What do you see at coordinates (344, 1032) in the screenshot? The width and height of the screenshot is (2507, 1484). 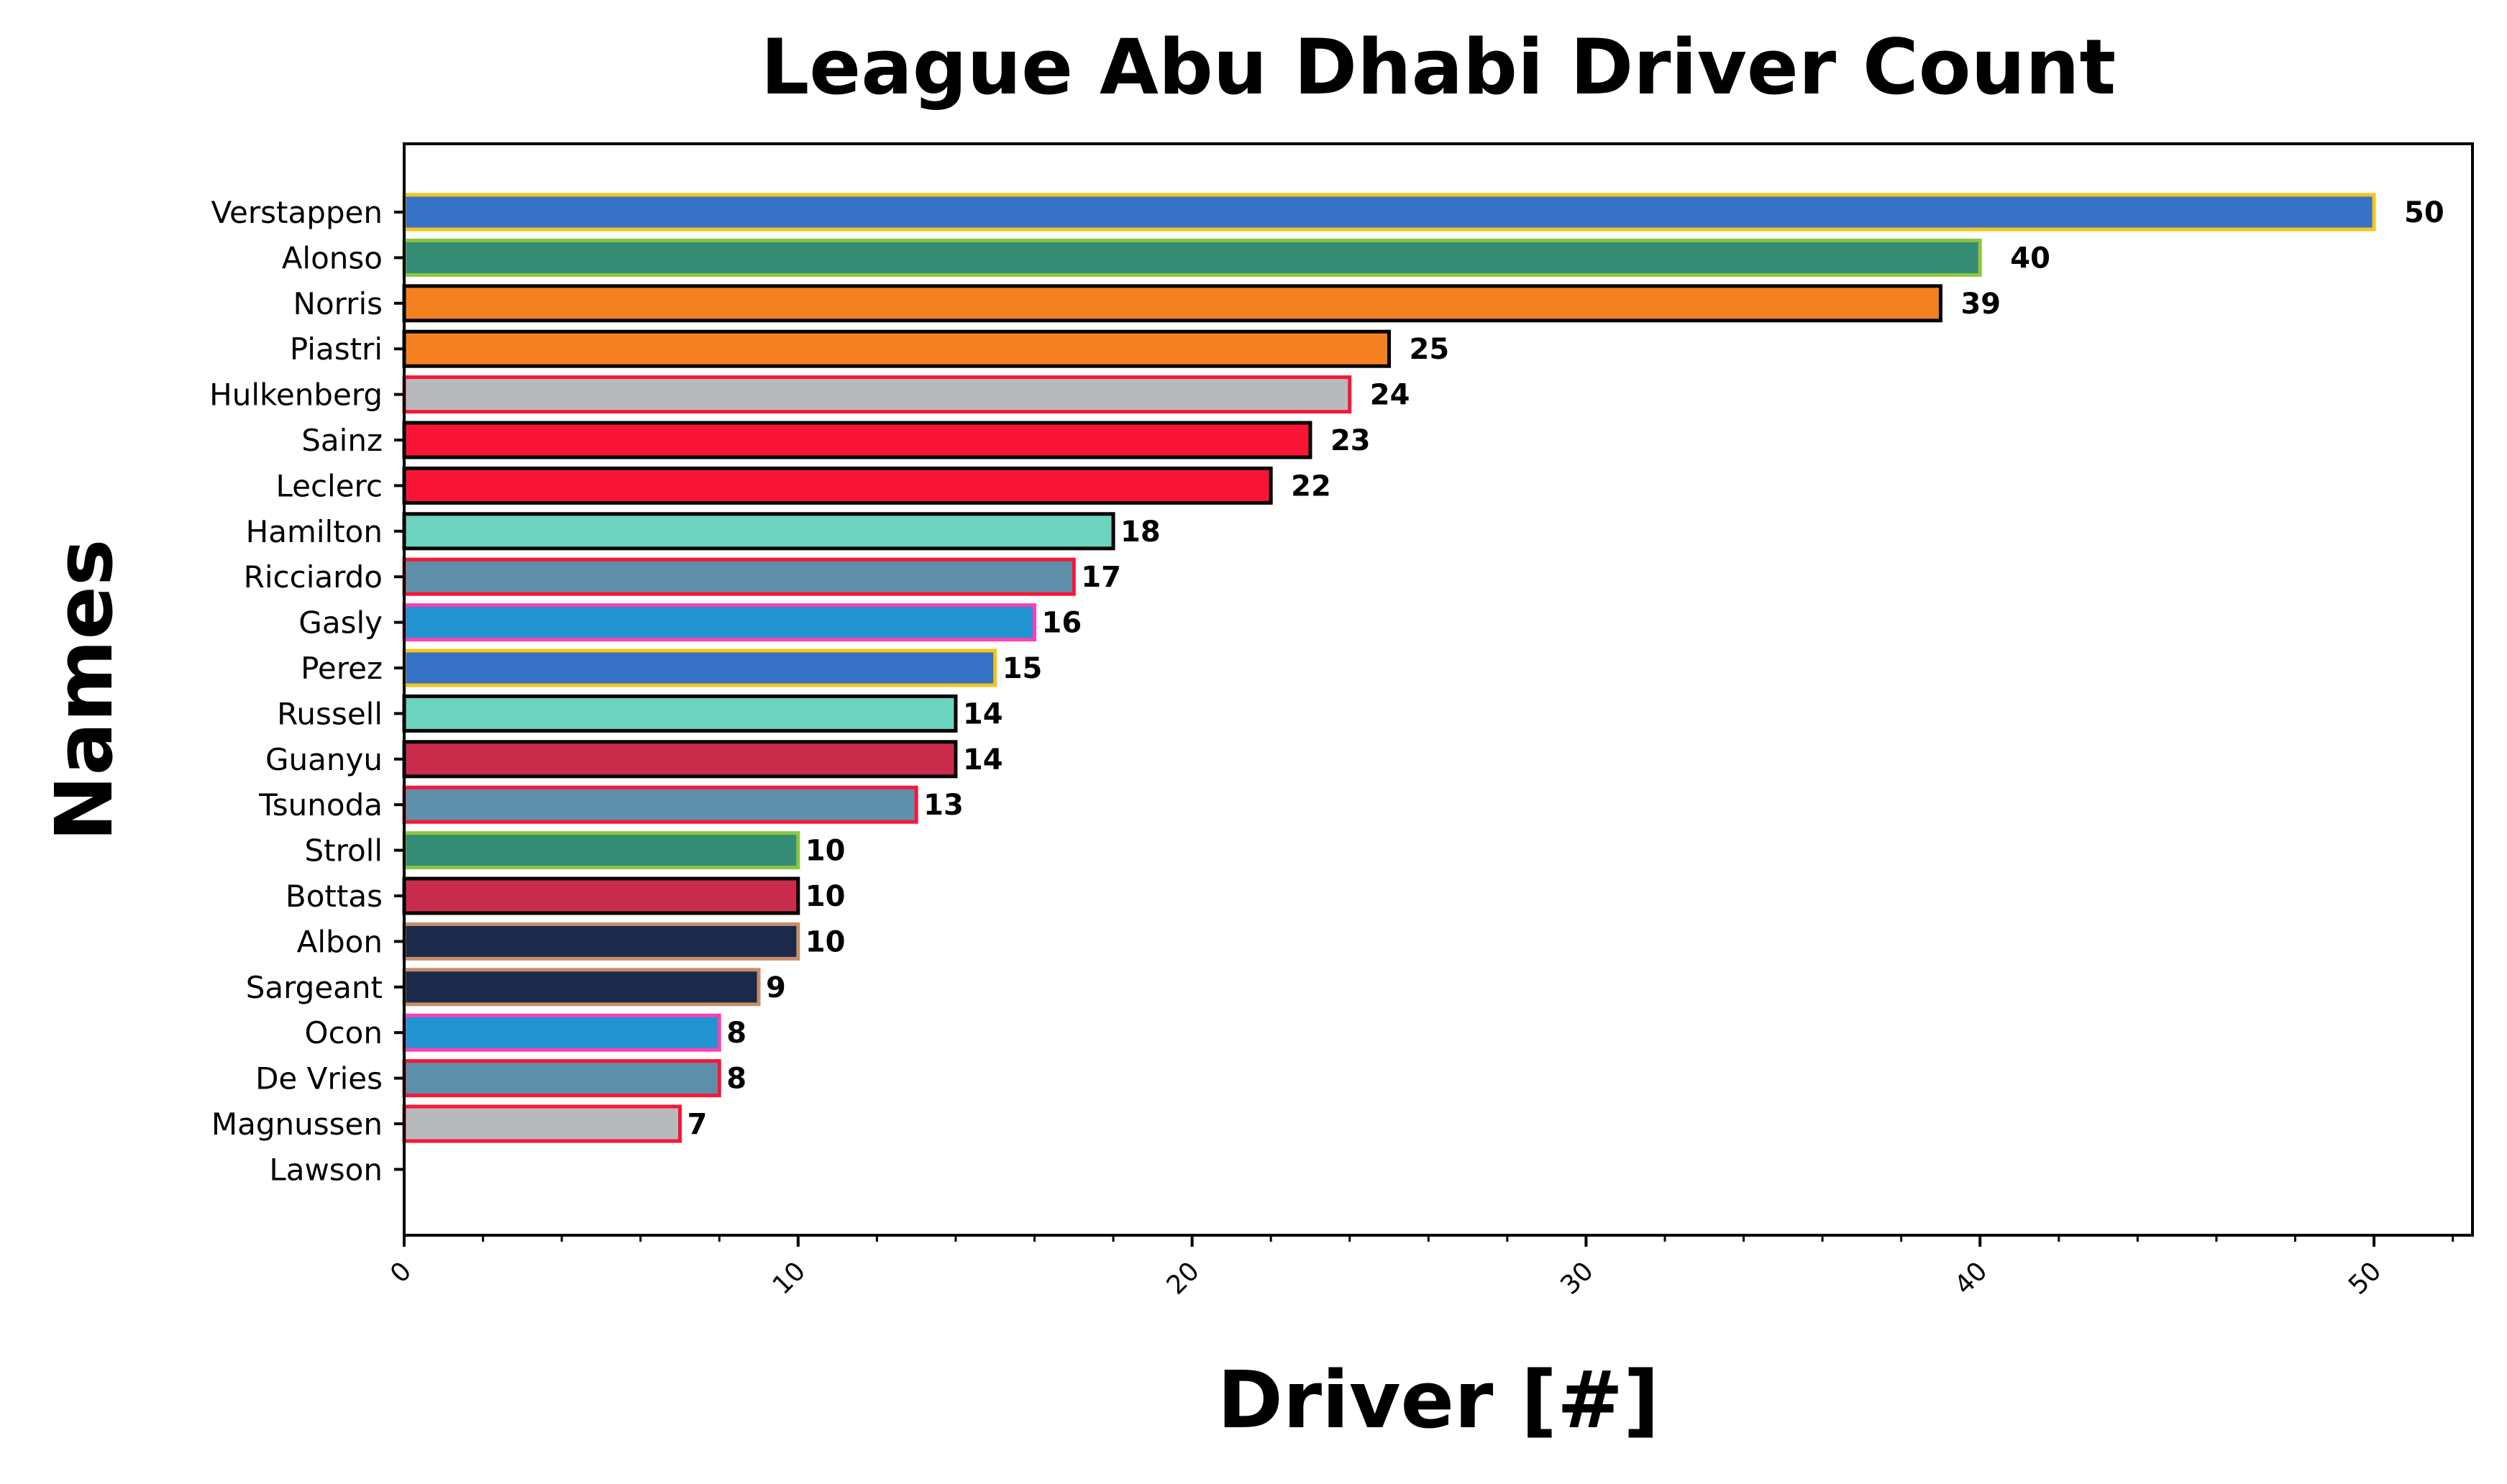 I see `y-tick-label: Ocon` at bounding box center [344, 1032].